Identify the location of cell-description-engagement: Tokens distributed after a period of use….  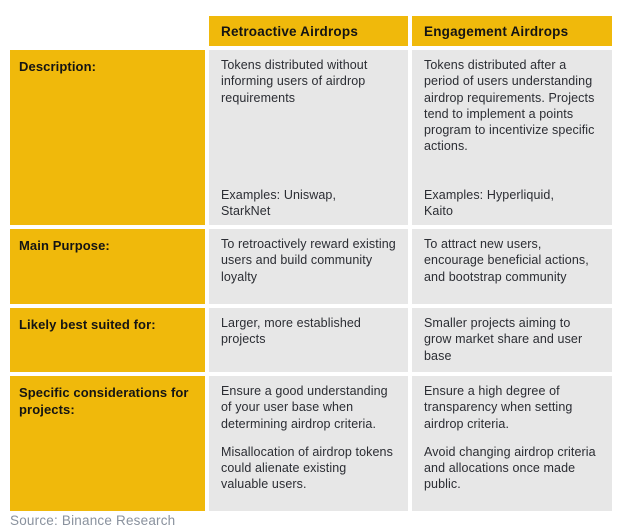
(512, 137).